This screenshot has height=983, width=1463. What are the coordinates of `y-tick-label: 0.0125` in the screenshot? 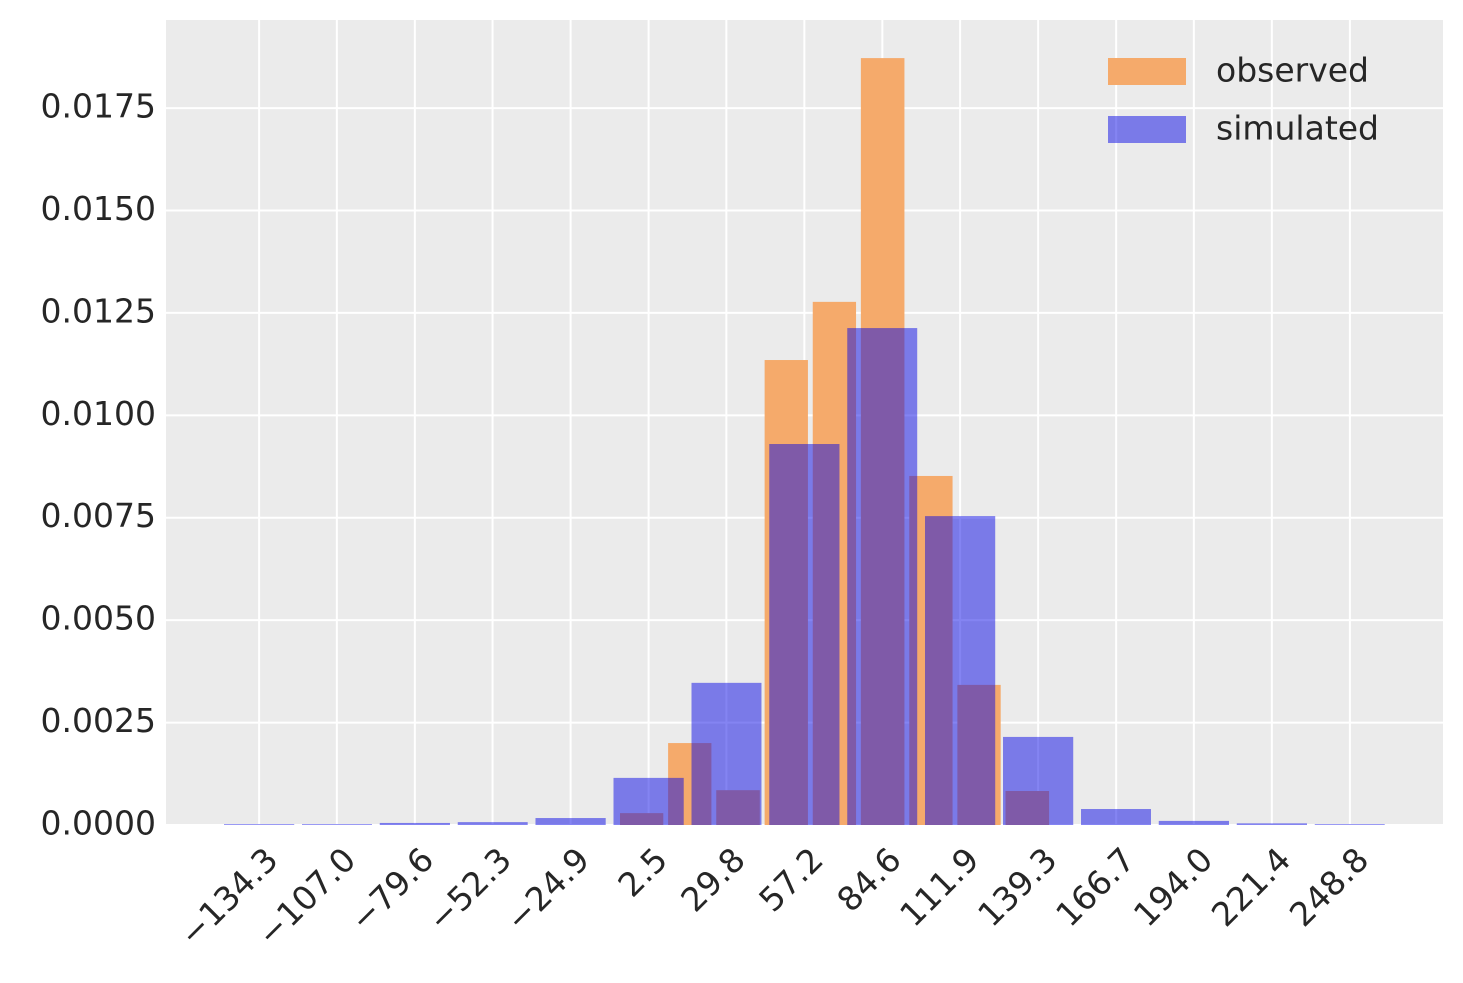 It's located at (98, 310).